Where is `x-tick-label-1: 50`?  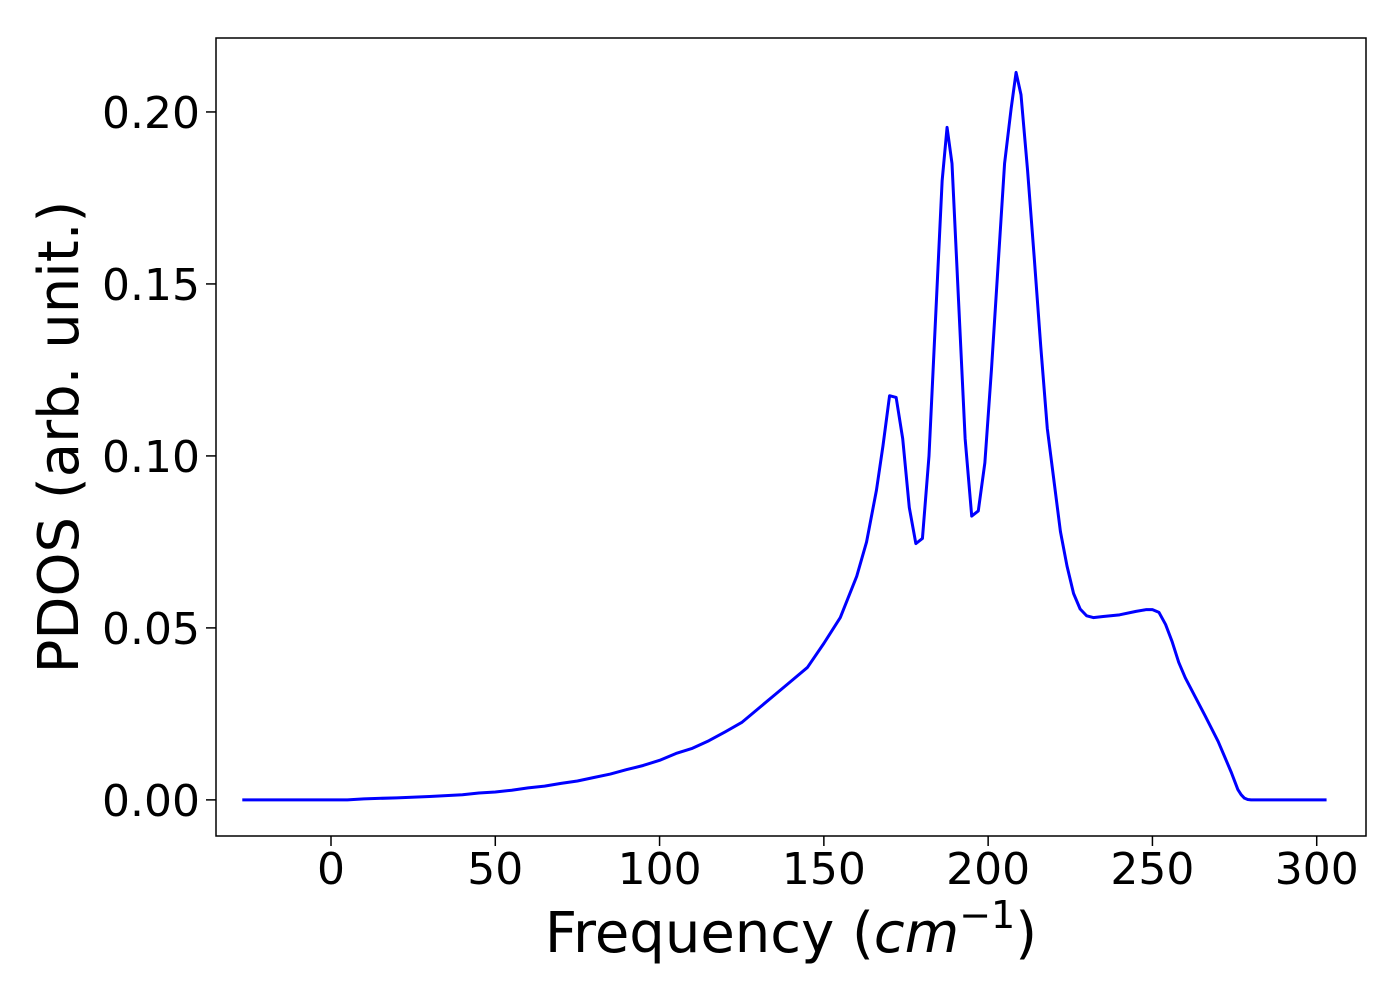
x-tick-label-1: 50 is located at coordinates (495, 869).